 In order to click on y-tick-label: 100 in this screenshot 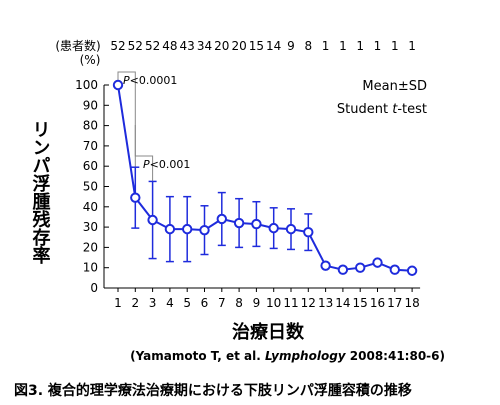, I will do `click(86, 85)`.